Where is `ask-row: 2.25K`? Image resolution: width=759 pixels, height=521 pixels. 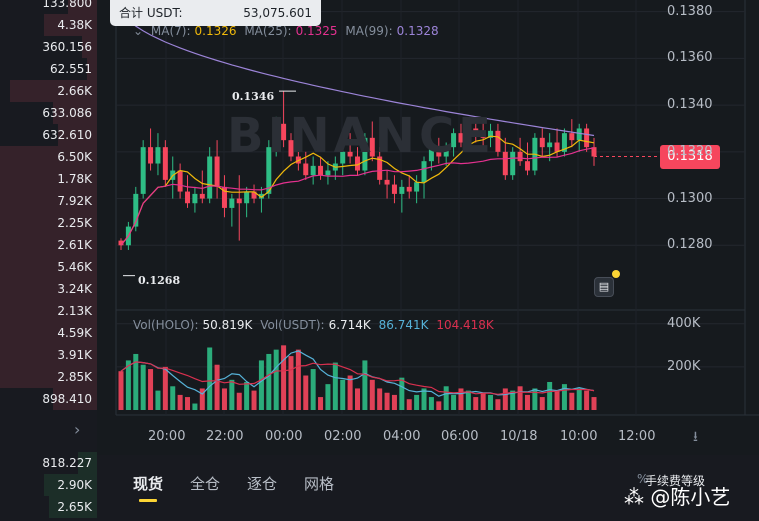 ask-row: 2.25K is located at coordinates (48, 223).